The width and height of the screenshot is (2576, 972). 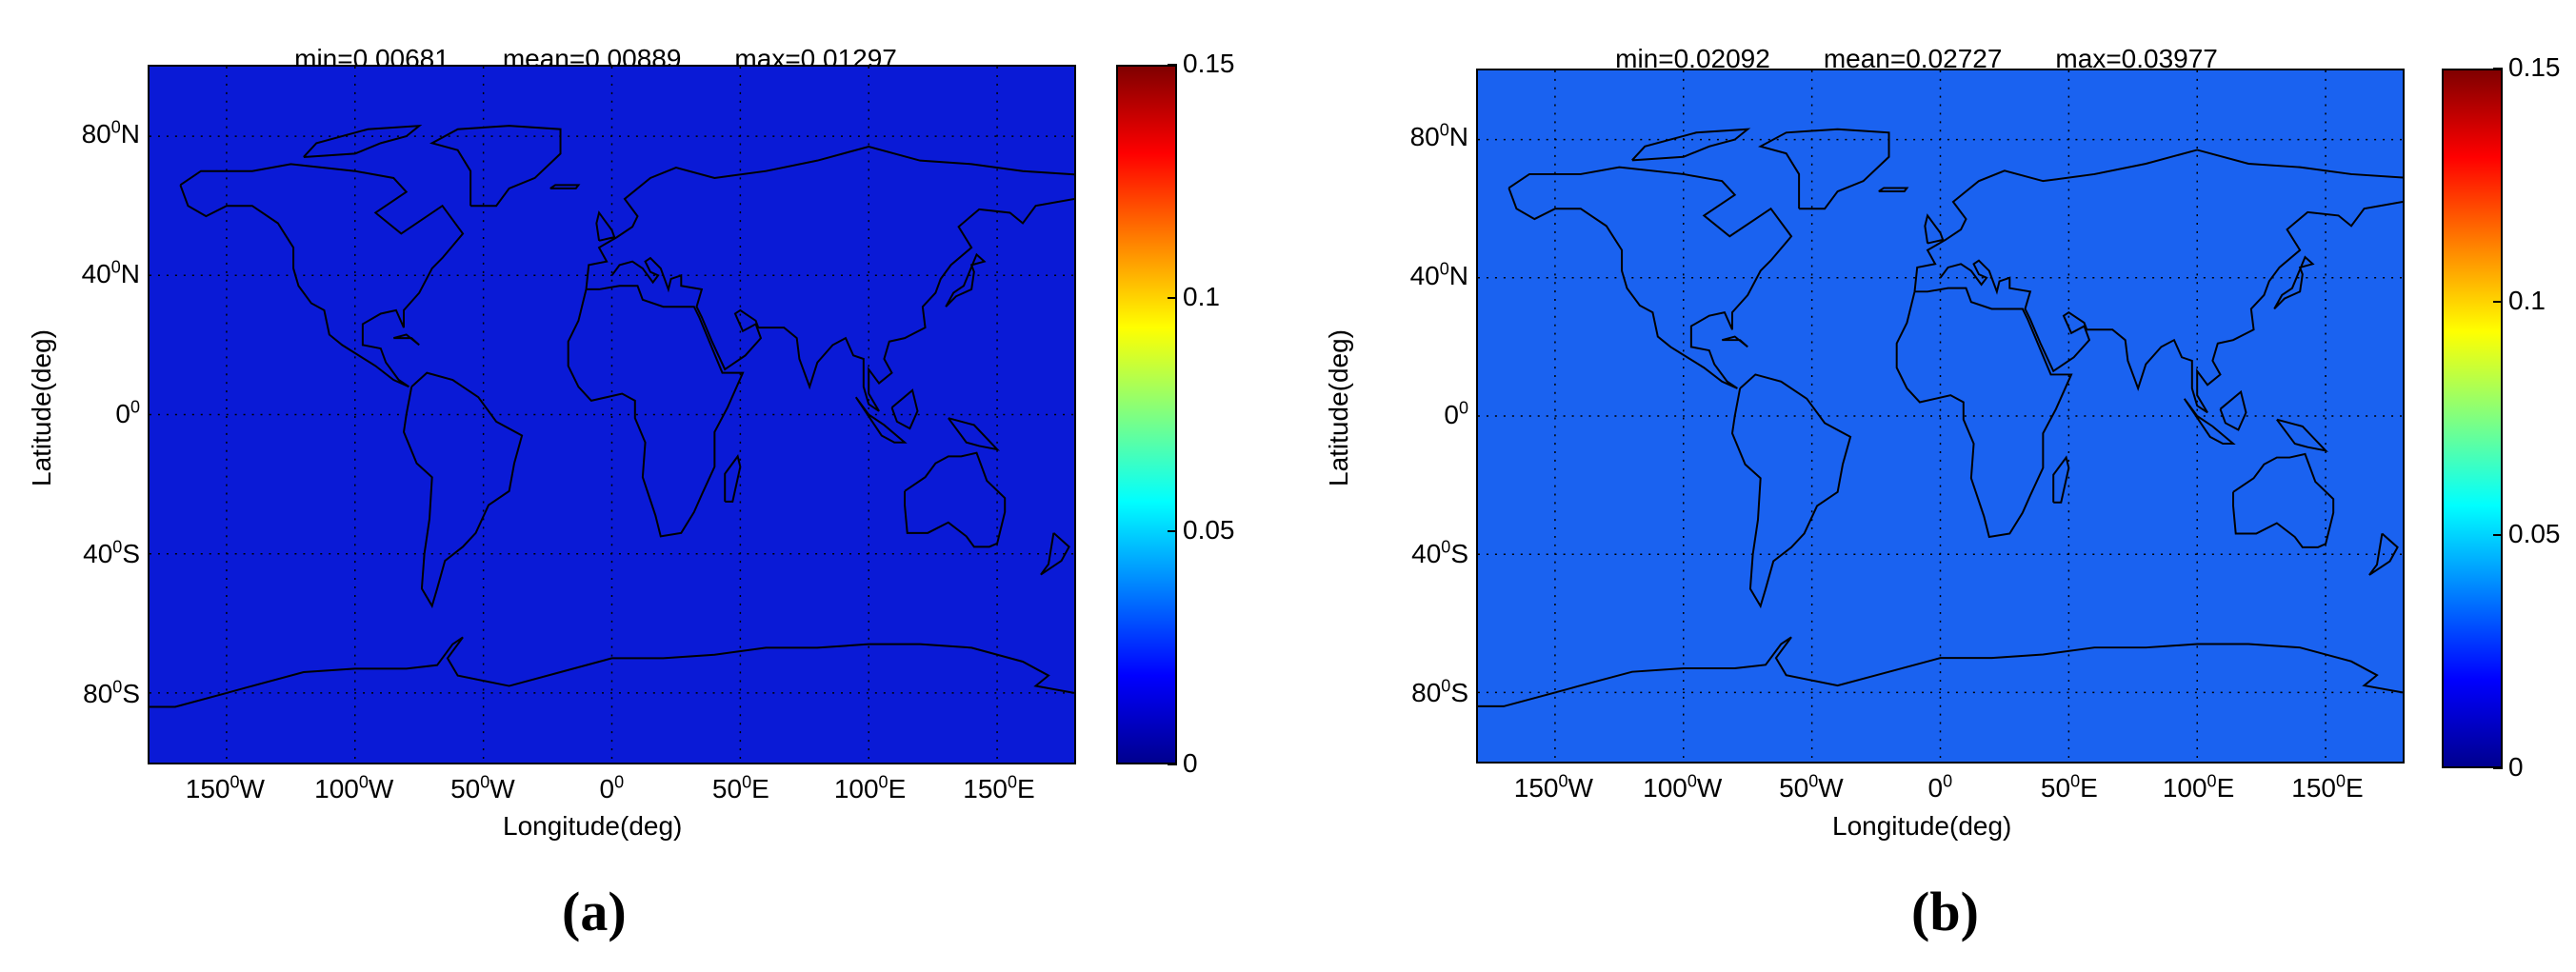 What do you see at coordinates (1945, 912) in the screenshot?
I see `panel-label: (b)` at bounding box center [1945, 912].